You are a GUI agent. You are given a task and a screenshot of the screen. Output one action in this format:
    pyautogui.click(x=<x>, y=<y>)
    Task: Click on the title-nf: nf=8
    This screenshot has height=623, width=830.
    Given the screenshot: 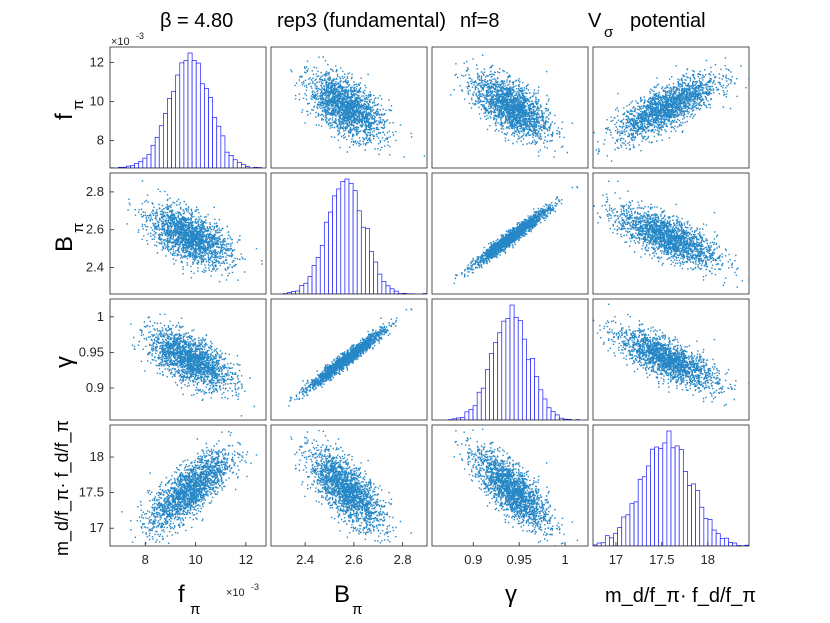 What is the action you would take?
    pyautogui.click(x=479, y=21)
    